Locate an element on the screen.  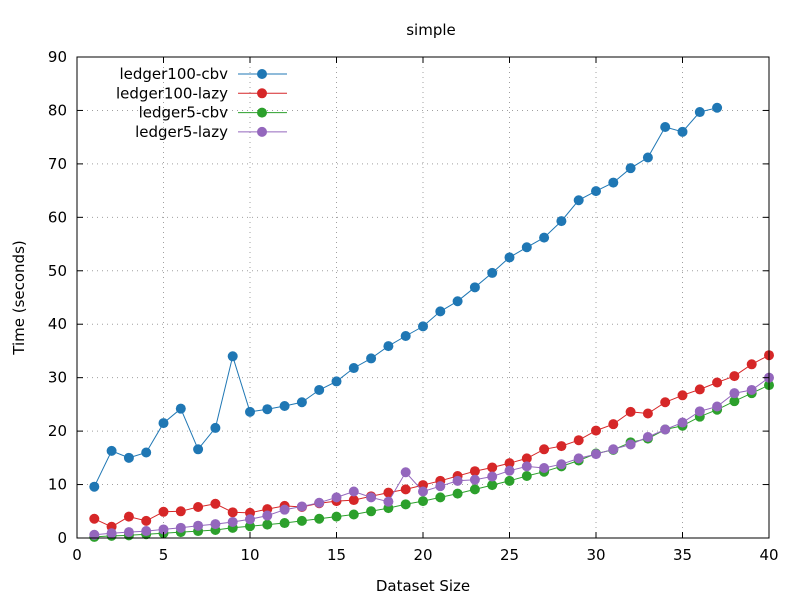
y-tick-label: 80 is located at coordinates (57, 110).